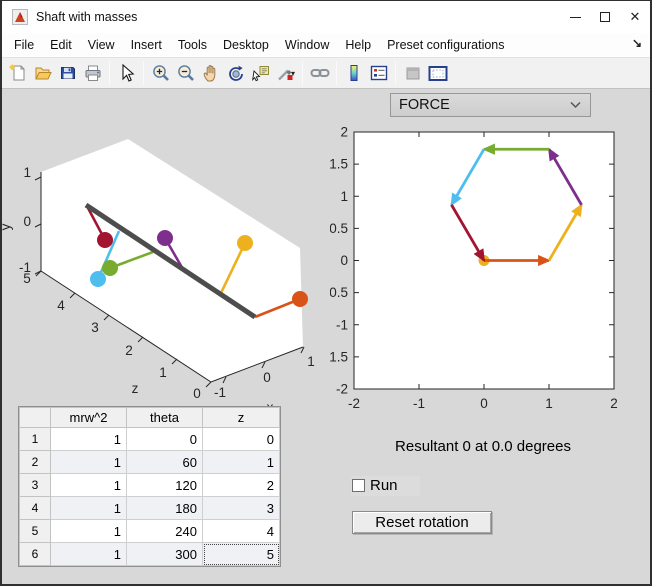 The width and height of the screenshot is (652, 586). I want to click on brush-icon, so click(285, 75).